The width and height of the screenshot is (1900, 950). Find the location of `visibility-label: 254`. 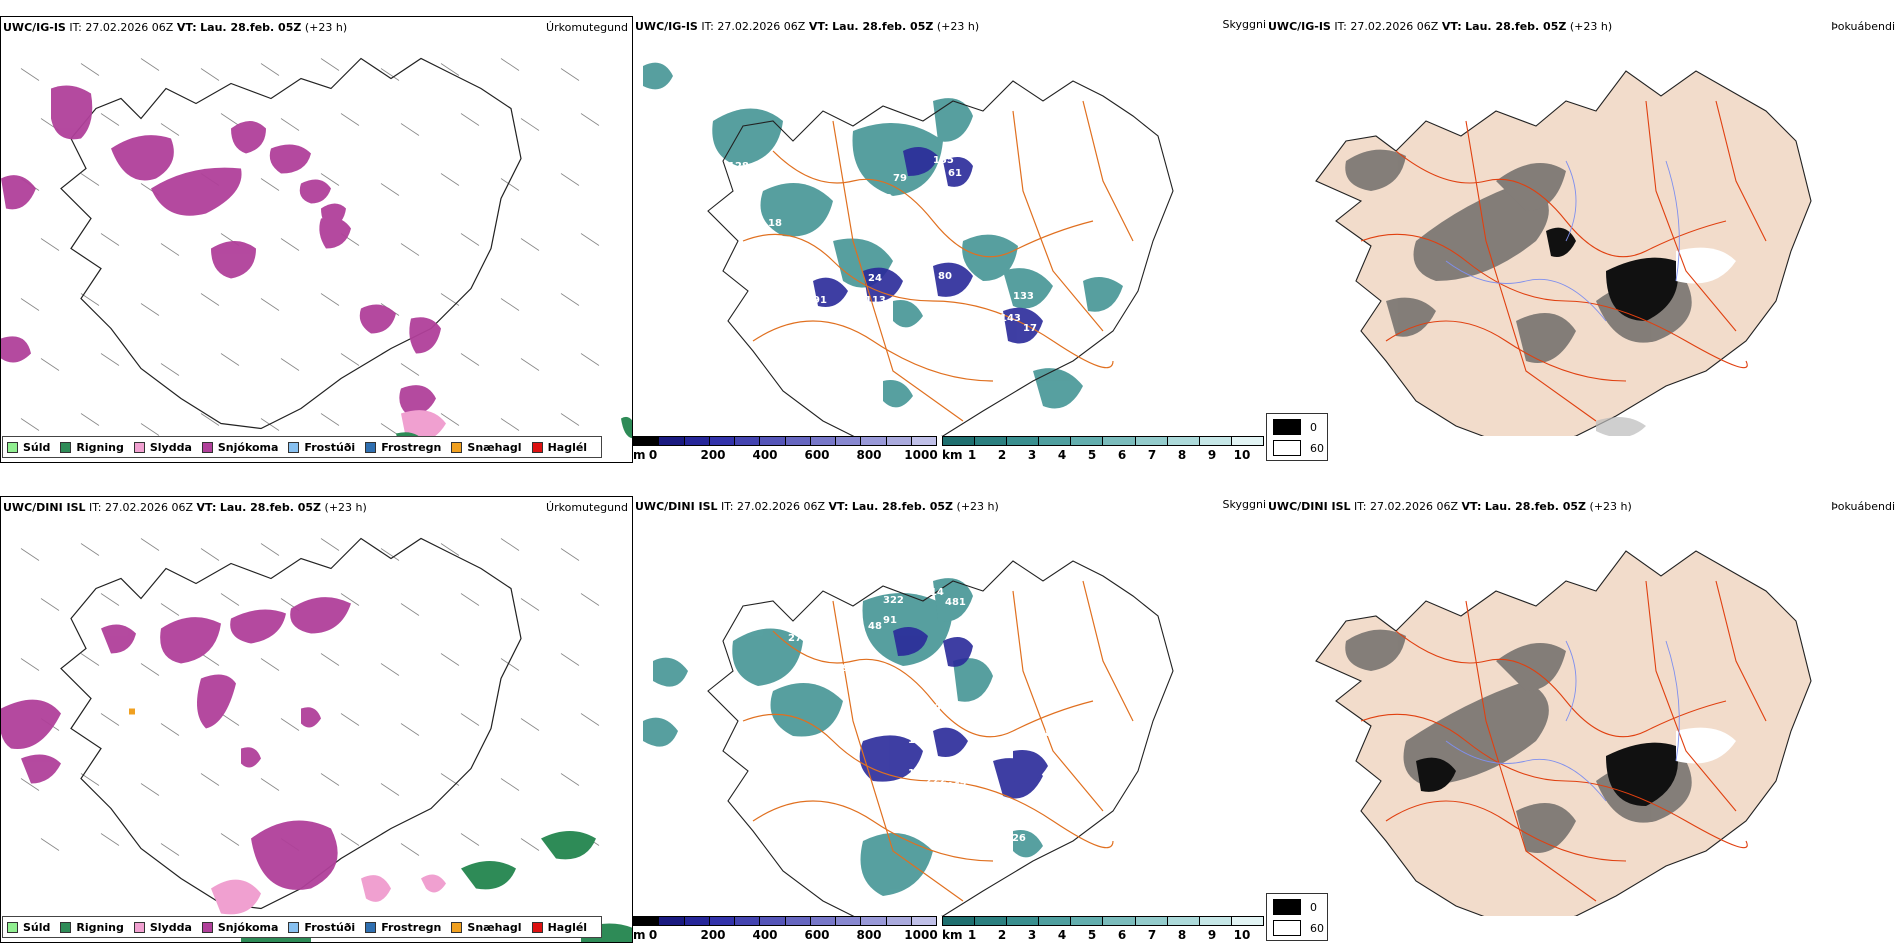

visibility-label: 254 is located at coordinates (1063, 338).